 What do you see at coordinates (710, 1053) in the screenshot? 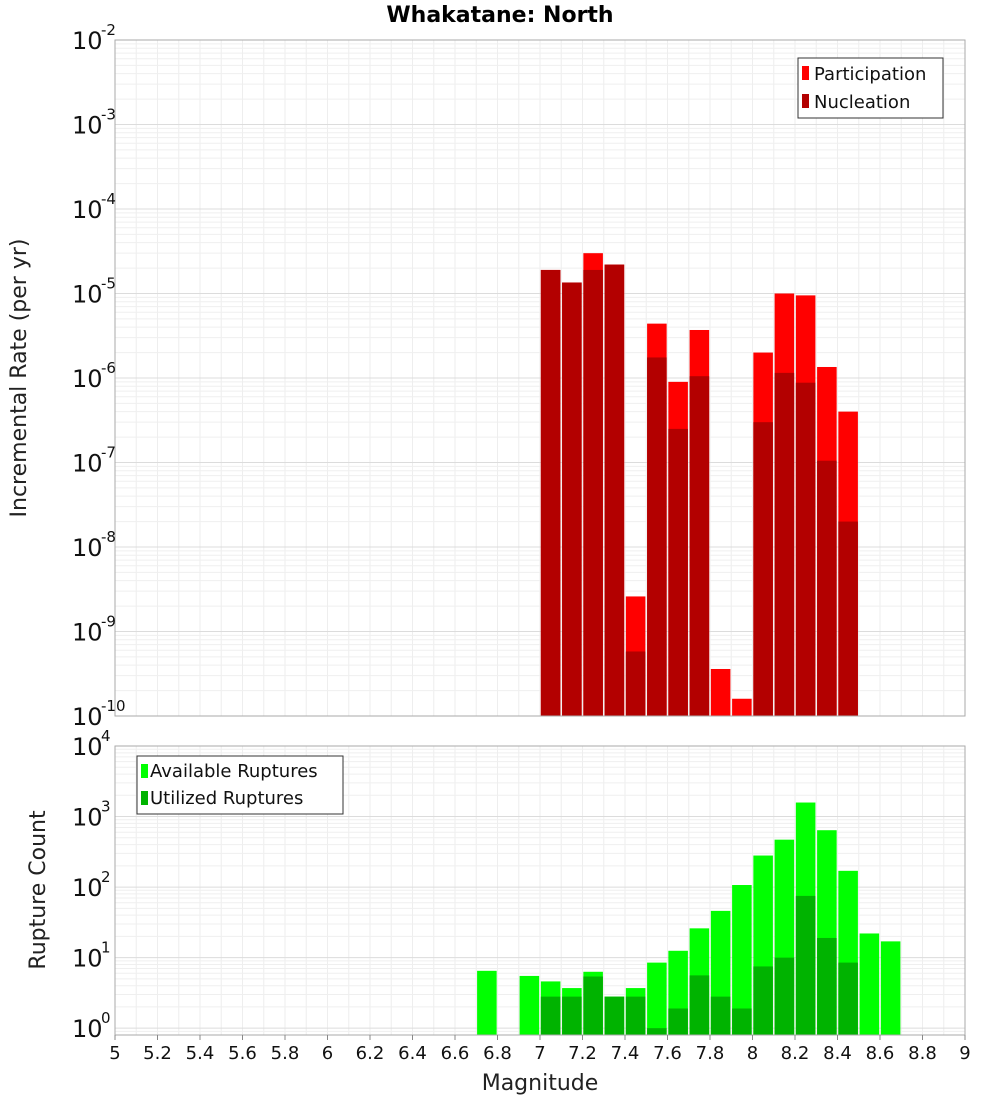
I see `x-tick-label: 7.8` at bounding box center [710, 1053].